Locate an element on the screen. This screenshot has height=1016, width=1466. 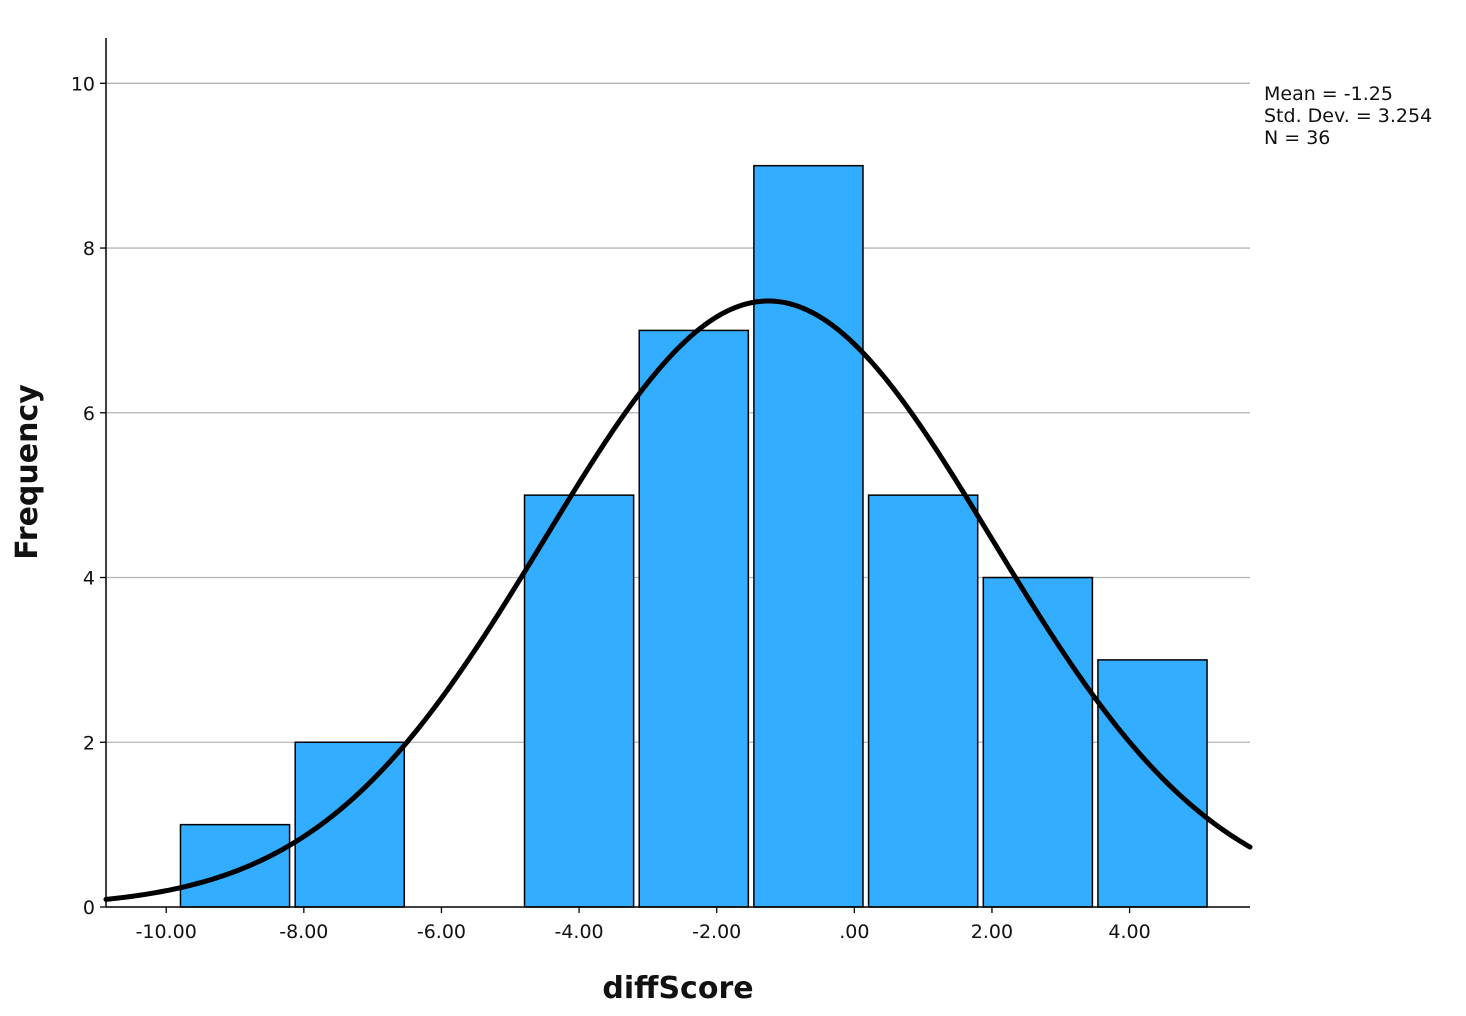
x-tick-label: -4.00 is located at coordinates (578, 932).